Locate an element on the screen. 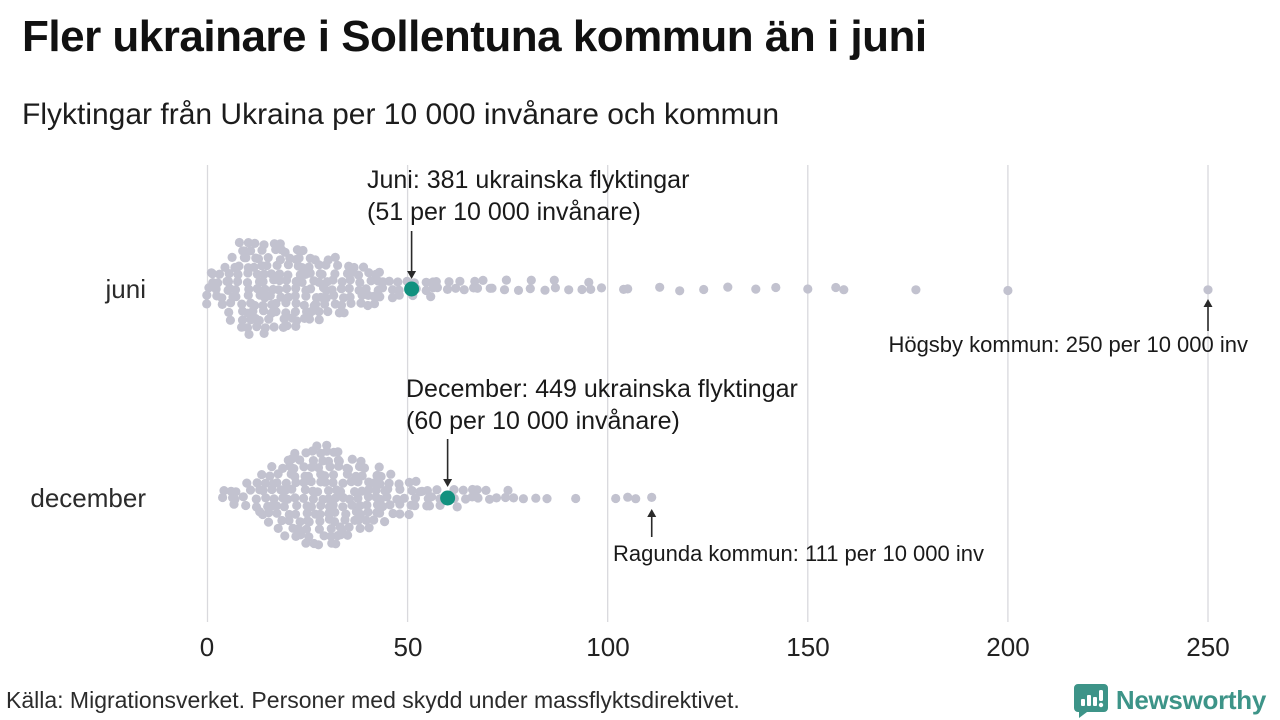 Image resolution: width=1280 pixels, height=720 pixels. x-tick-label-50: 50 is located at coordinates (408, 647).